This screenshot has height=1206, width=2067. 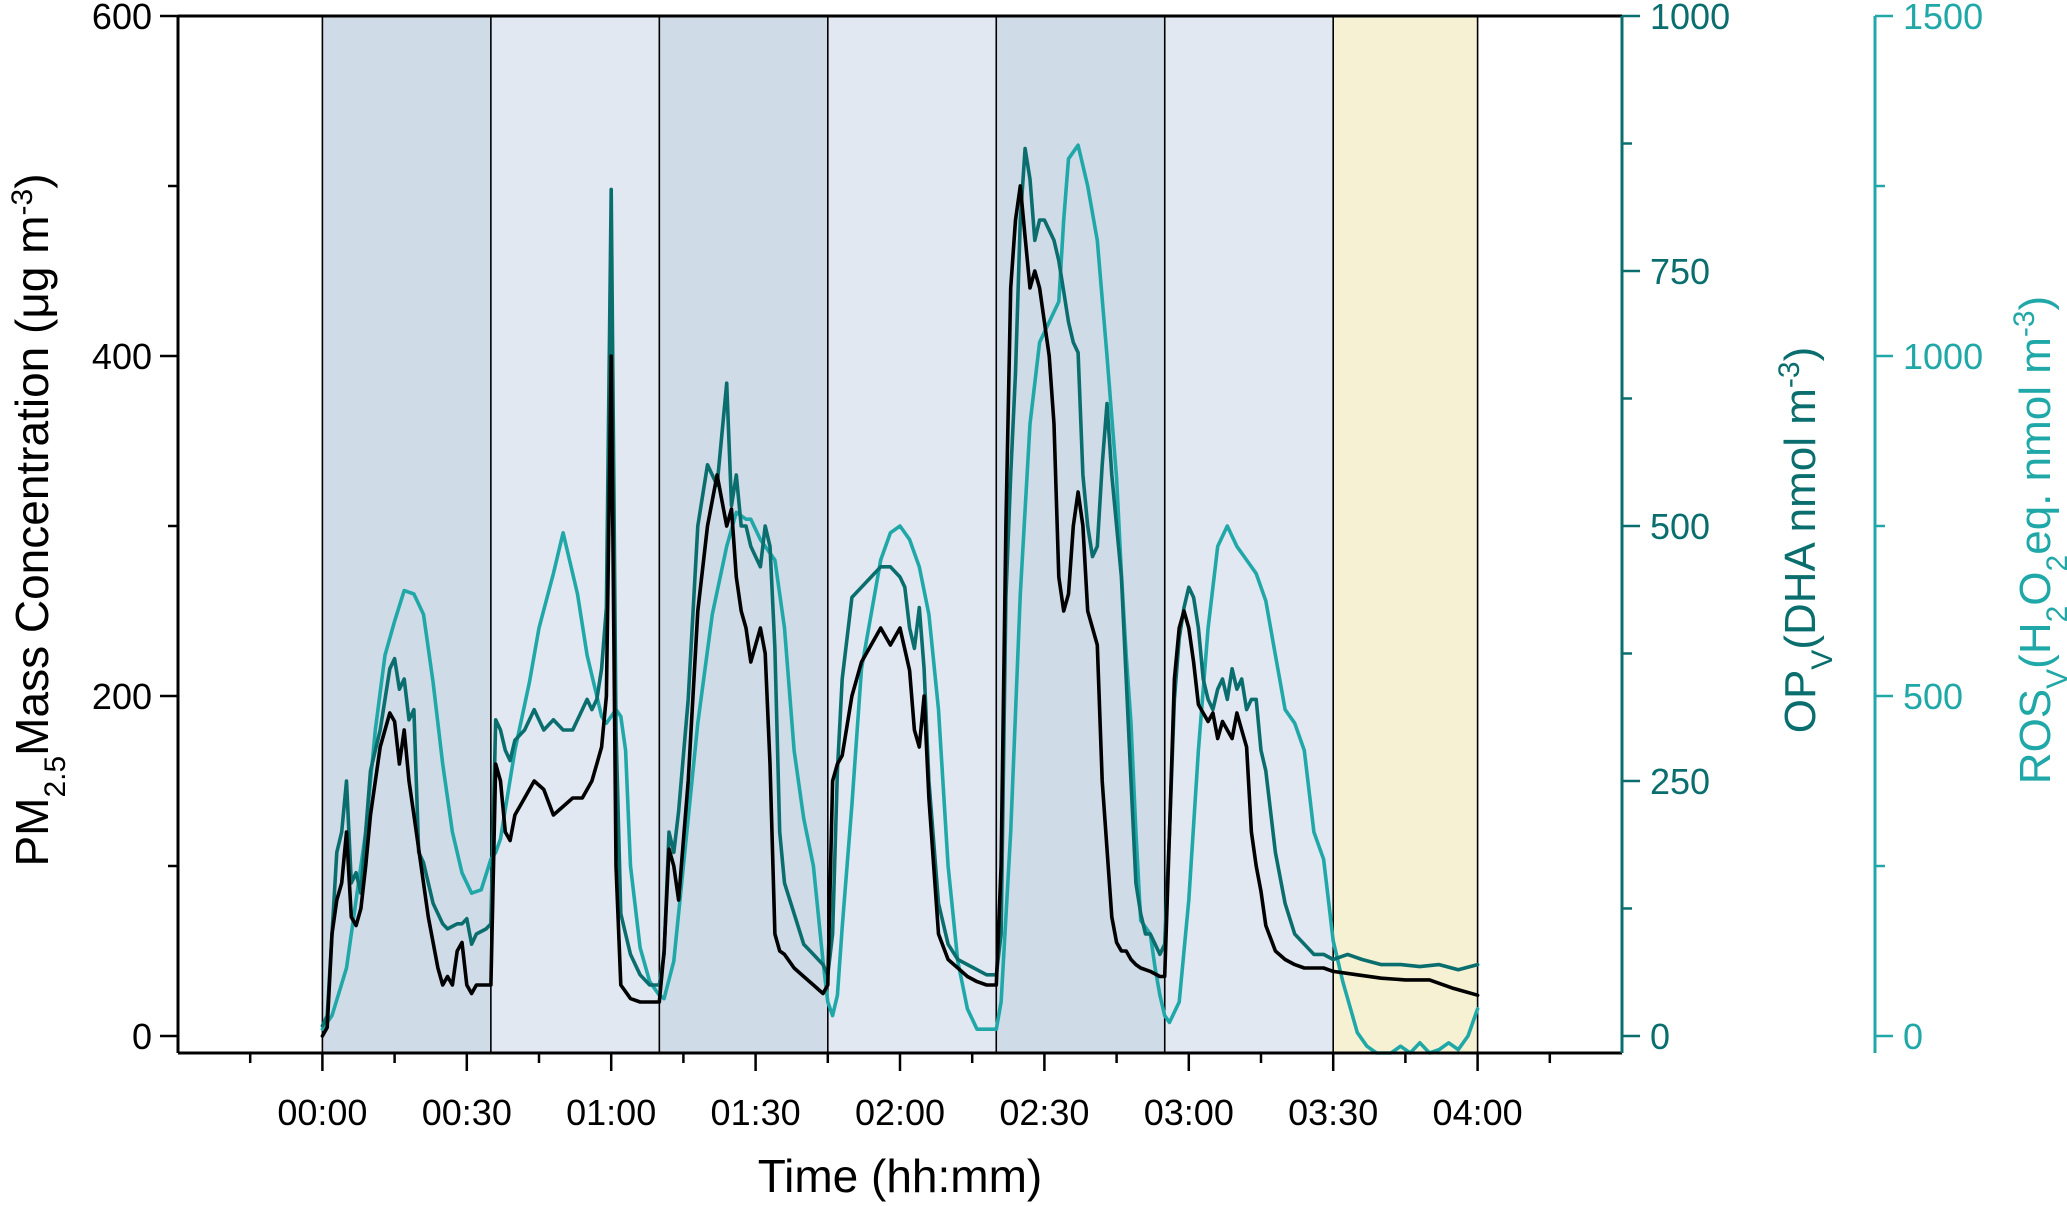 I want to click on right1-y-axis-title-part: OP, so click(x=1800, y=702).